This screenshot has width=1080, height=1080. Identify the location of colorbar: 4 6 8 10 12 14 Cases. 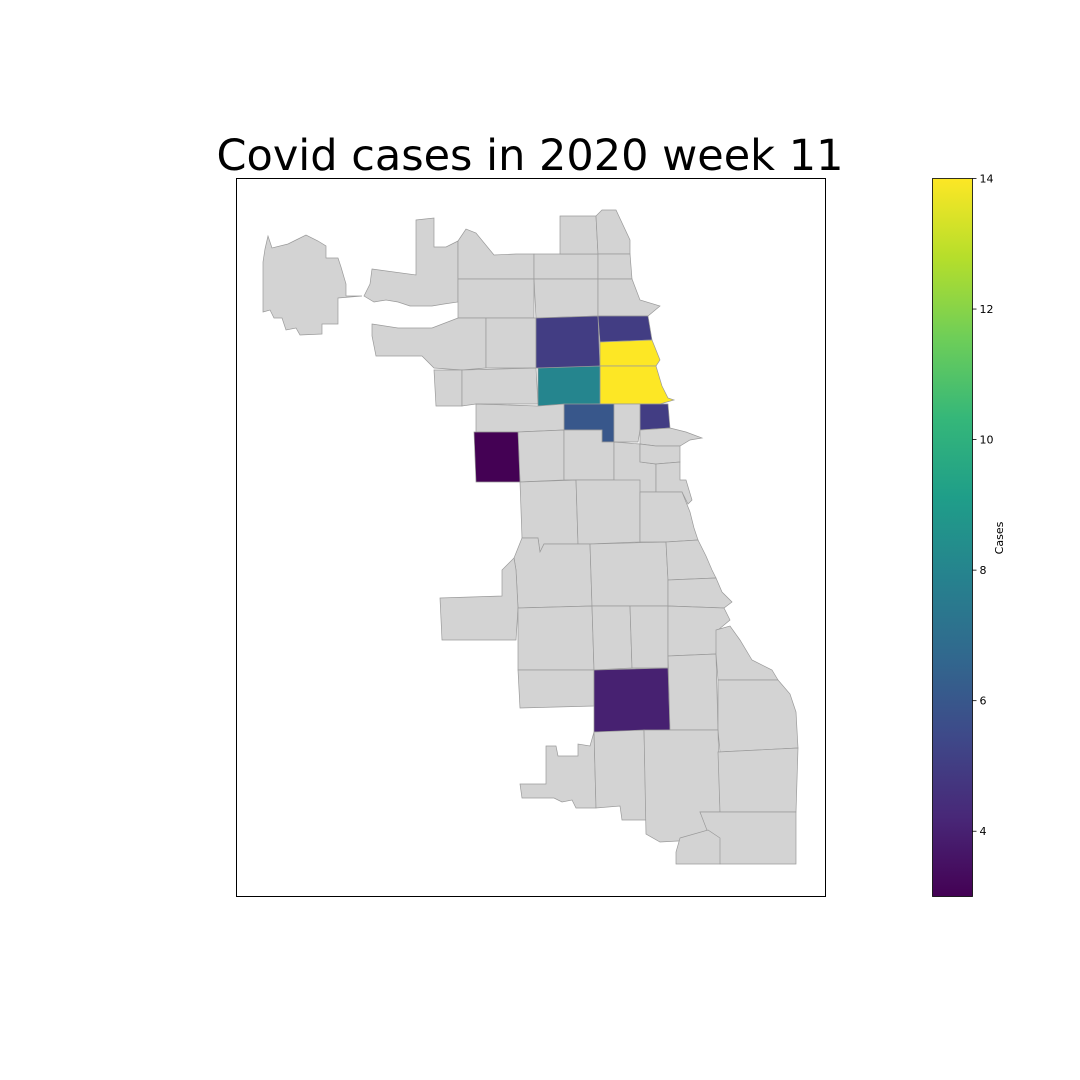
(969, 535).